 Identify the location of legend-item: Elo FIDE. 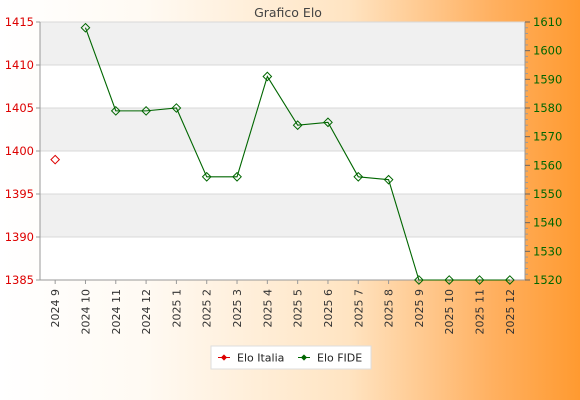
(330, 358).